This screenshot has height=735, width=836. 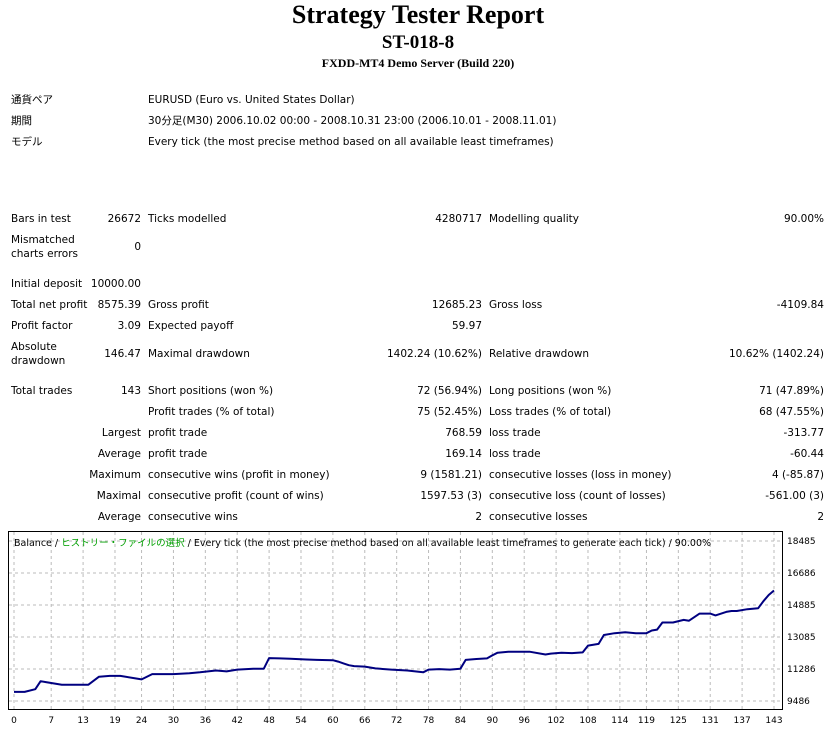 What do you see at coordinates (524, 721) in the screenshot?
I see `x-tick-label: 96` at bounding box center [524, 721].